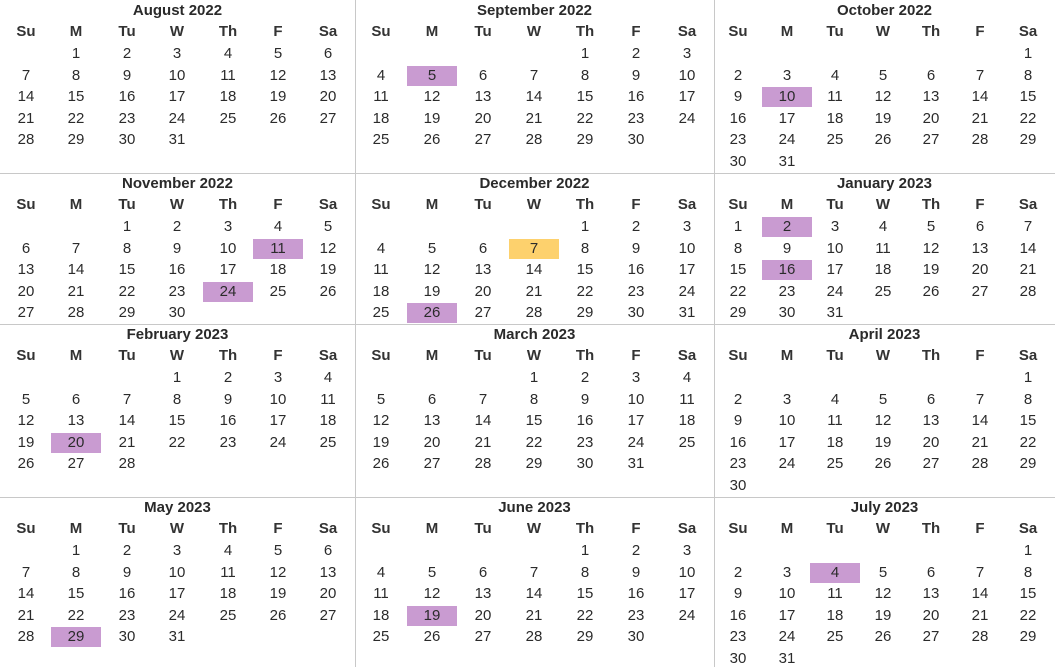 This screenshot has width=1055, height=669. What do you see at coordinates (585, 269) in the screenshot?
I see `day-cell: 15` at bounding box center [585, 269].